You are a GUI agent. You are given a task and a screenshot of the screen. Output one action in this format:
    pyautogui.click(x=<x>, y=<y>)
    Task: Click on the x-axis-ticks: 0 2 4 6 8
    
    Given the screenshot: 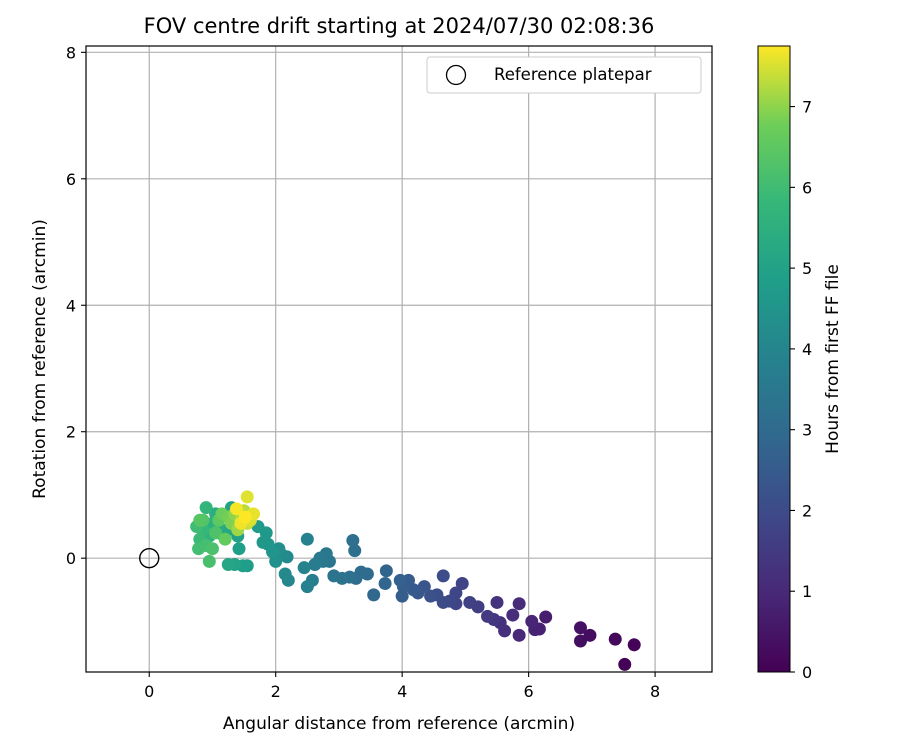 What is the action you would take?
    pyautogui.click(x=402, y=686)
    